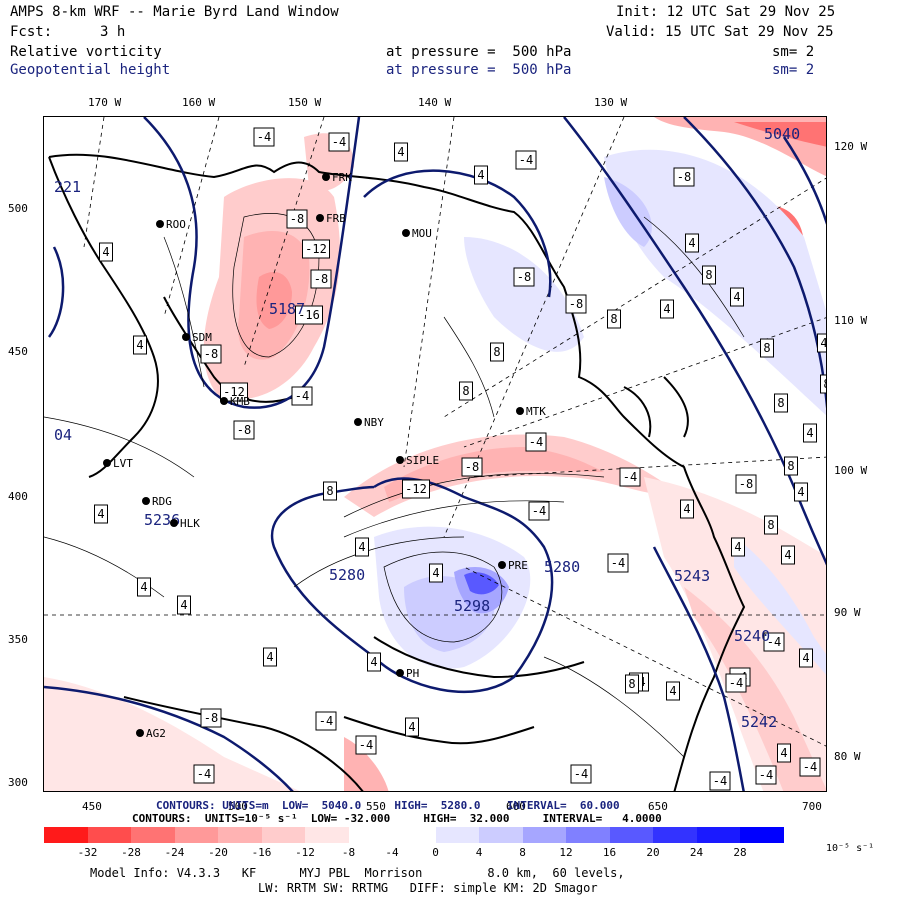 Image resolution: width=900 pixels, height=900 pixels. I want to click on svg-text: PRE, so click(518, 565).